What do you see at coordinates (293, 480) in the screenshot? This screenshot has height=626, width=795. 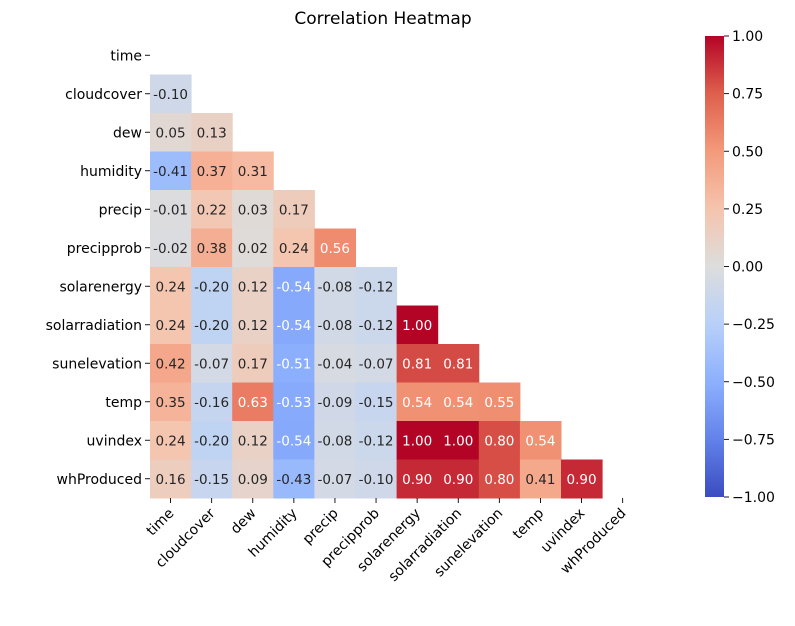 I see `cell-value-label: -0.43` at bounding box center [293, 480].